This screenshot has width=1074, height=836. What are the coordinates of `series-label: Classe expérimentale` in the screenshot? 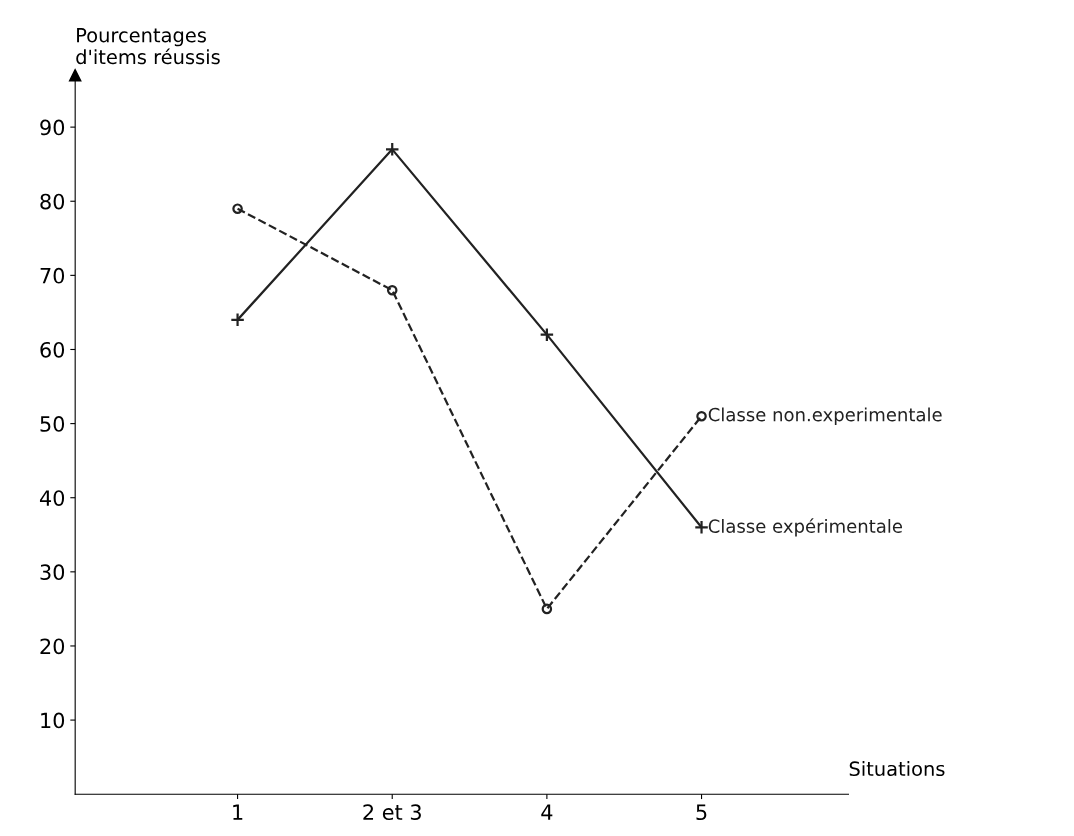 It's located at (805, 527).